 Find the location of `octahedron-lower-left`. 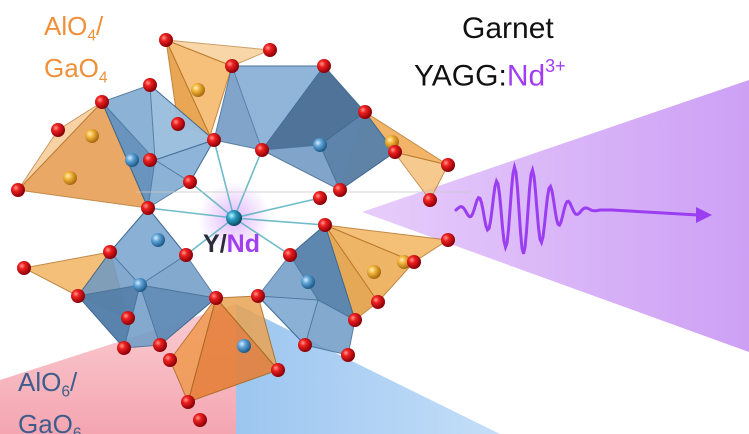

octahedron-lower-left is located at coordinates (147, 278).